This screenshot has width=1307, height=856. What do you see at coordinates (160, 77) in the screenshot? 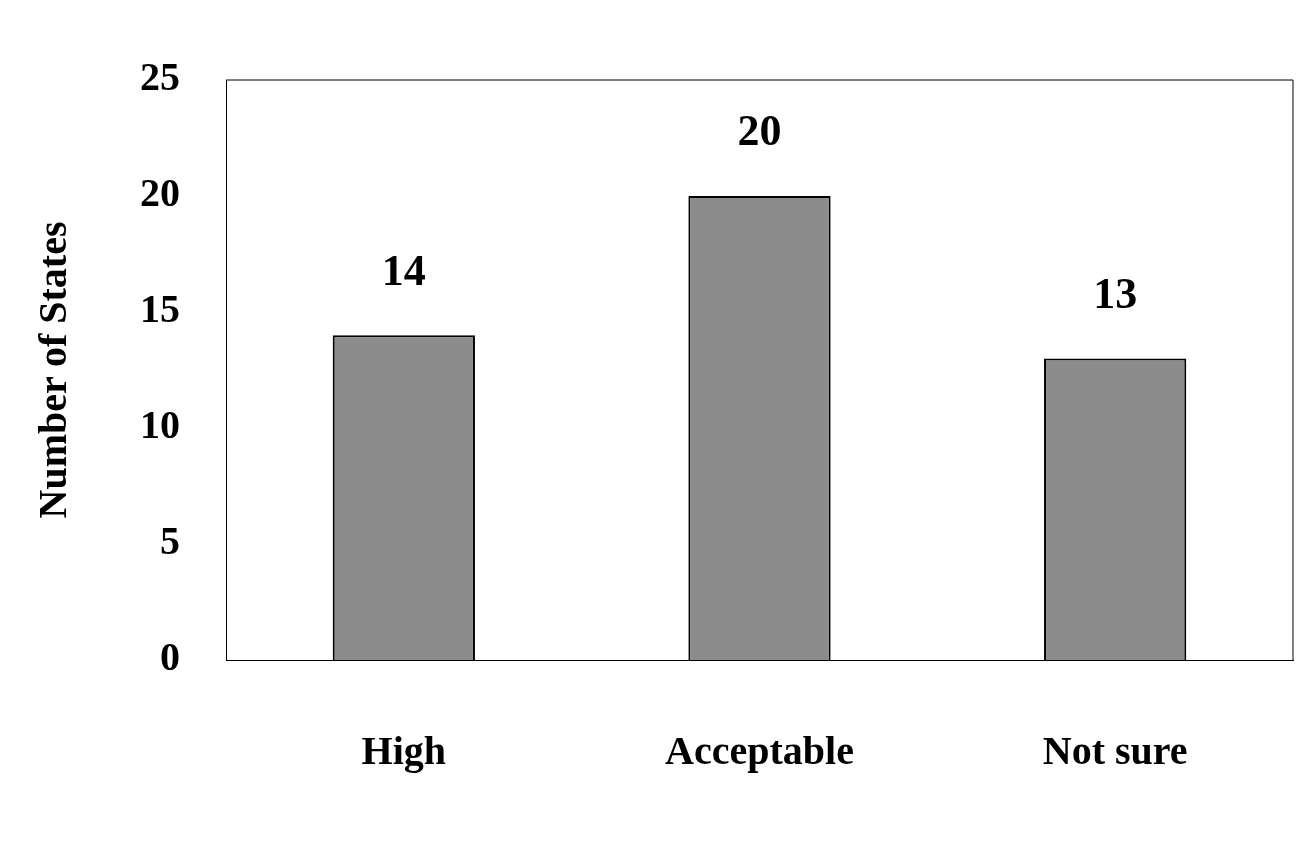
I see `y-tick-label: 25` at bounding box center [160, 77].